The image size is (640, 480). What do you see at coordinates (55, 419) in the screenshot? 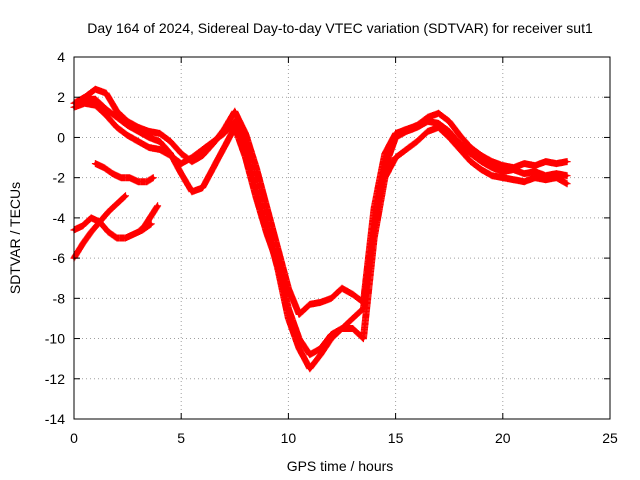
I see `y-tick-label: -14` at bounding box center [55, 419].